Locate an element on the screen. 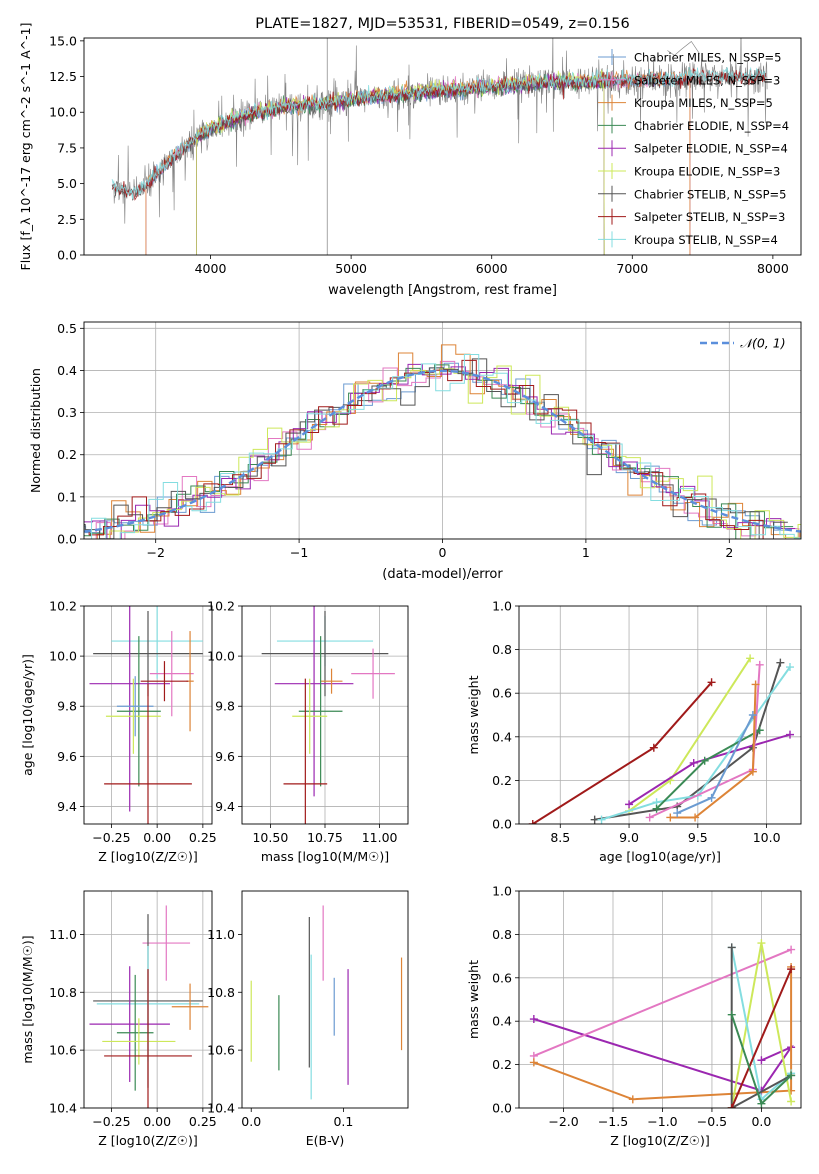 Image resolution: width=819 pixels, height=1174 pixels. axes-ticks: 0.0 0.1 10.4 10.6 10.8 11.0 is located at coordinates (280, 1028).